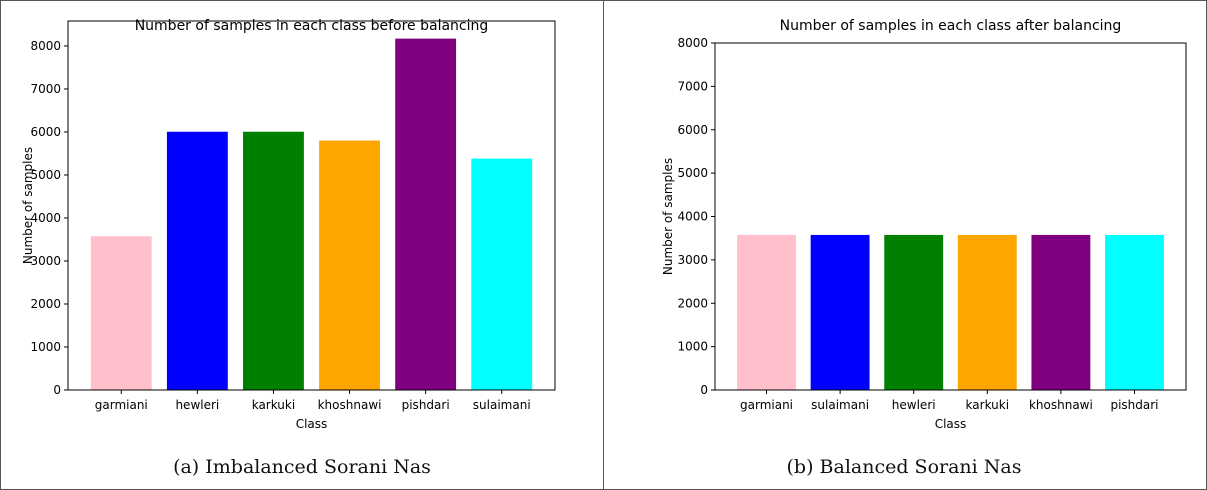  What do you see at coordinates (904, 467) in the screenshot?
I see `caption-b: (b) Balanced Sorani Nas` at bounding box center [904, 467].